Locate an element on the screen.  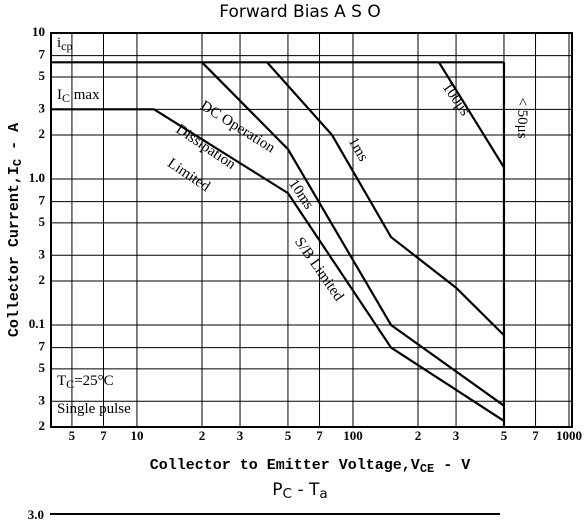
annotation: < 50μs is located at coordinates (522, 117).